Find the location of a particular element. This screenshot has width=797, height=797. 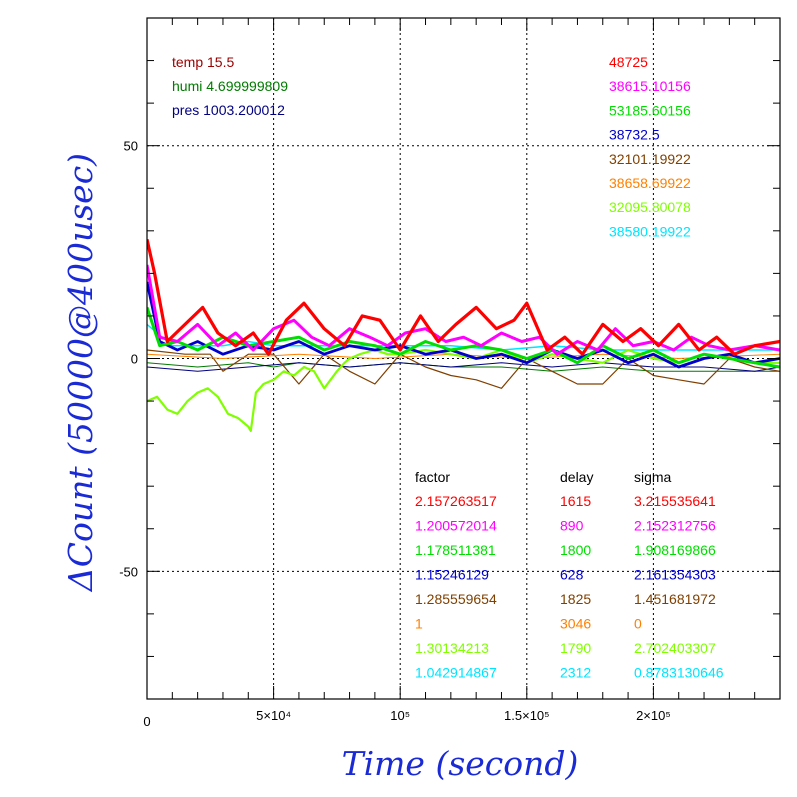

table-header-delay: delay is located at coordinates (576, 477).